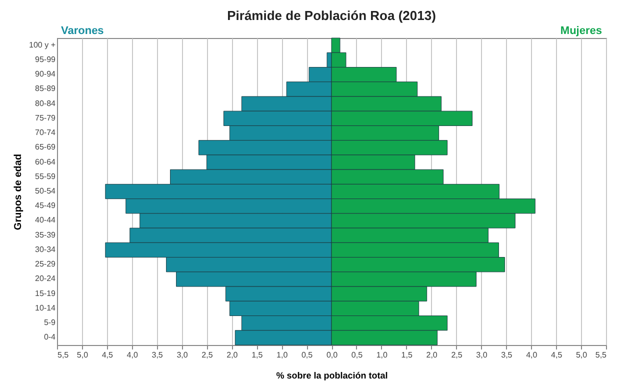  Describe the element at coordinates (45, 117) in the screenshot. I see `y-tick-label: 75-79` at that location.